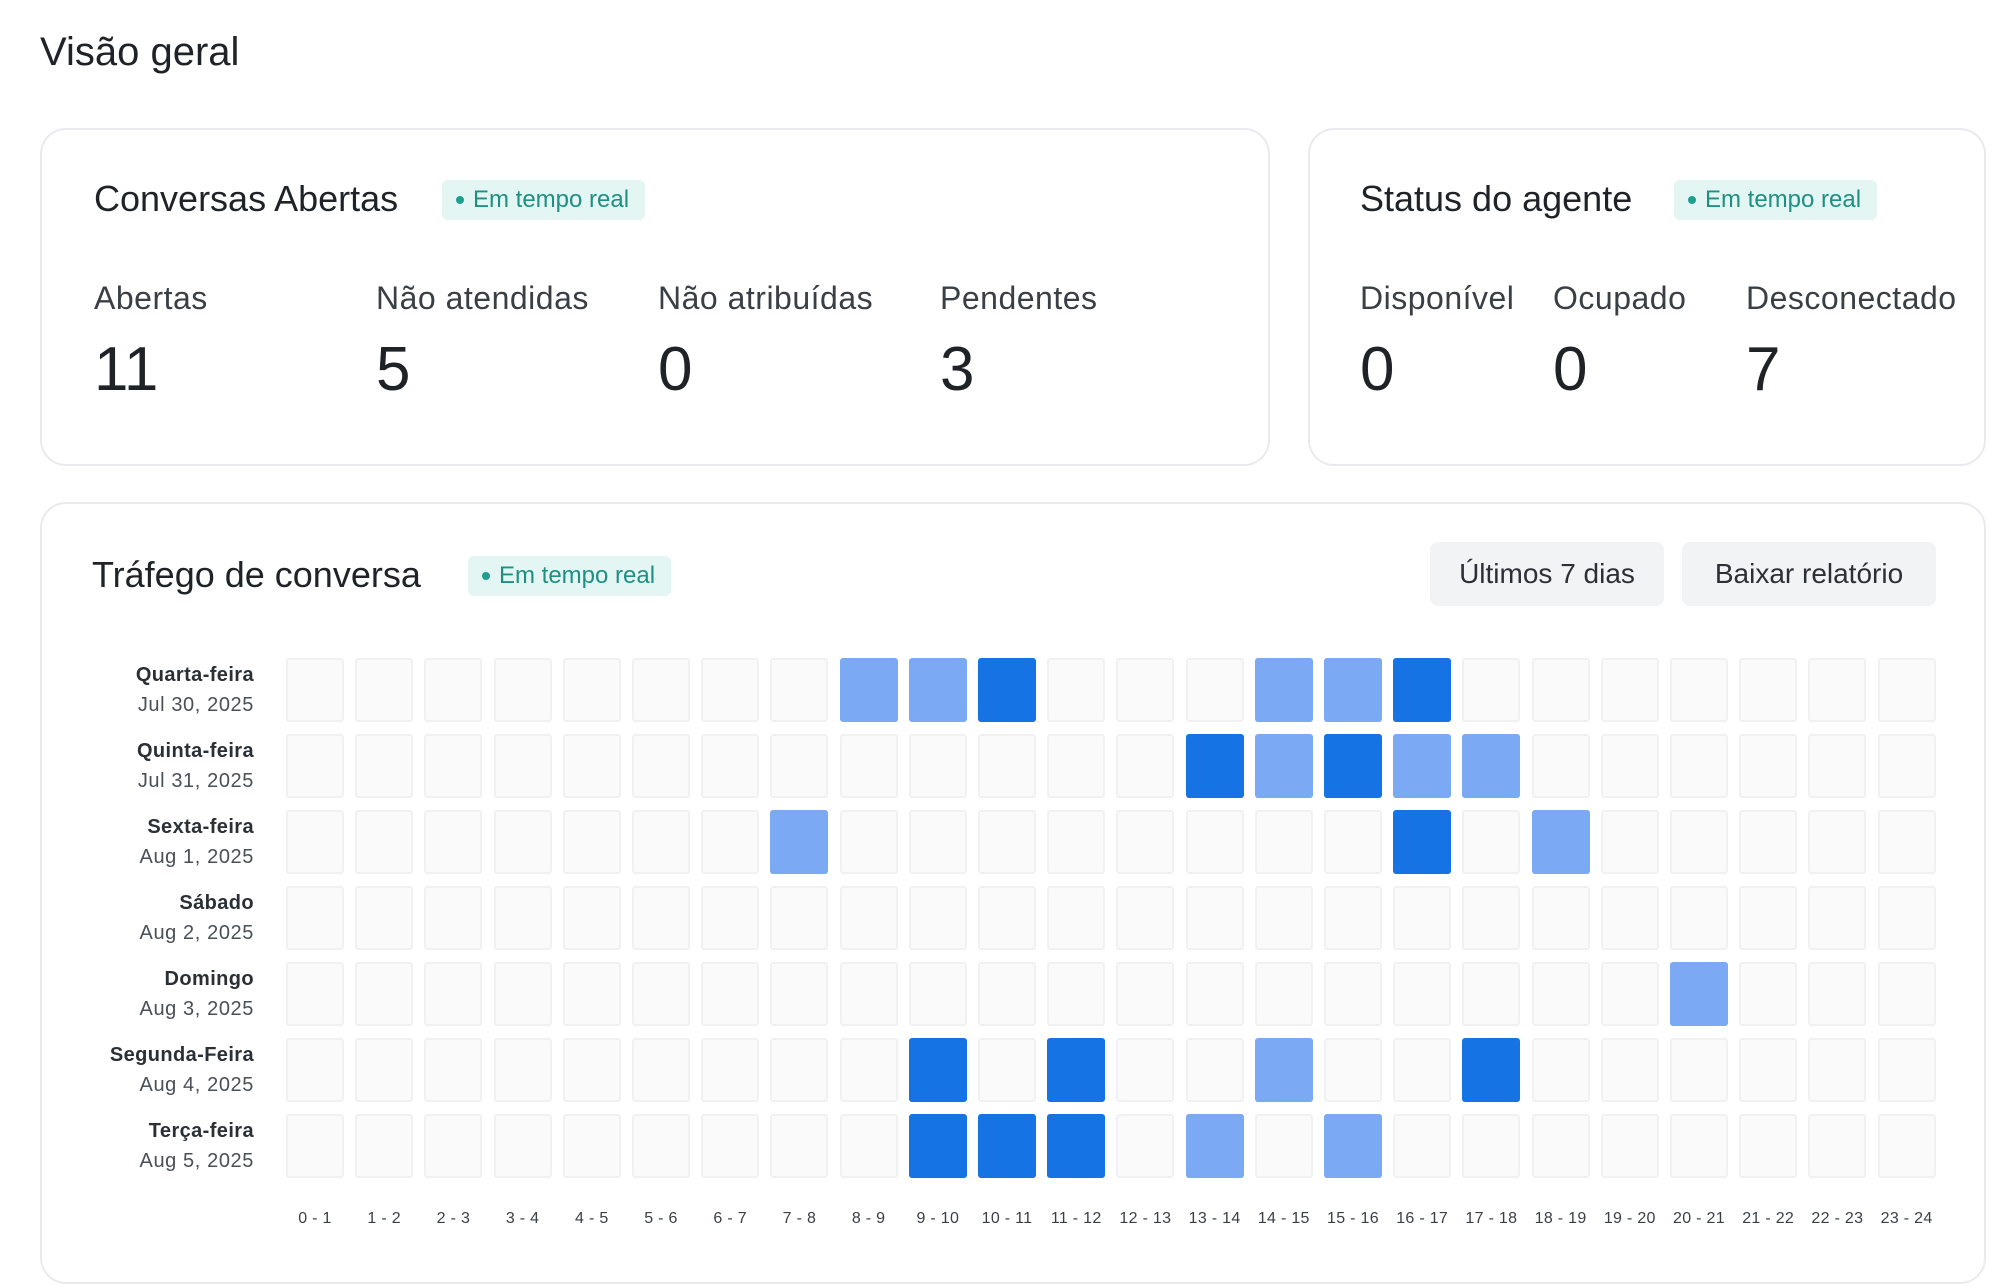 The image size is (2014, 1288). What do you see at coordinates (1809, 574) in the screenshot?
I see `download-report-button: Baixar relatório` at bounding box center [1809, 574].